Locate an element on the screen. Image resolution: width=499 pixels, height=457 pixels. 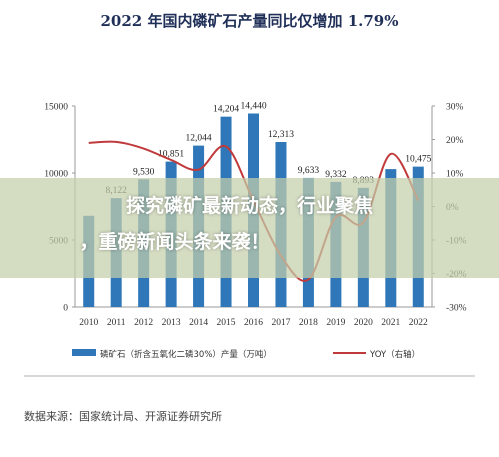
bar-data-label: 9,633 is located at coordinates (309, 171).